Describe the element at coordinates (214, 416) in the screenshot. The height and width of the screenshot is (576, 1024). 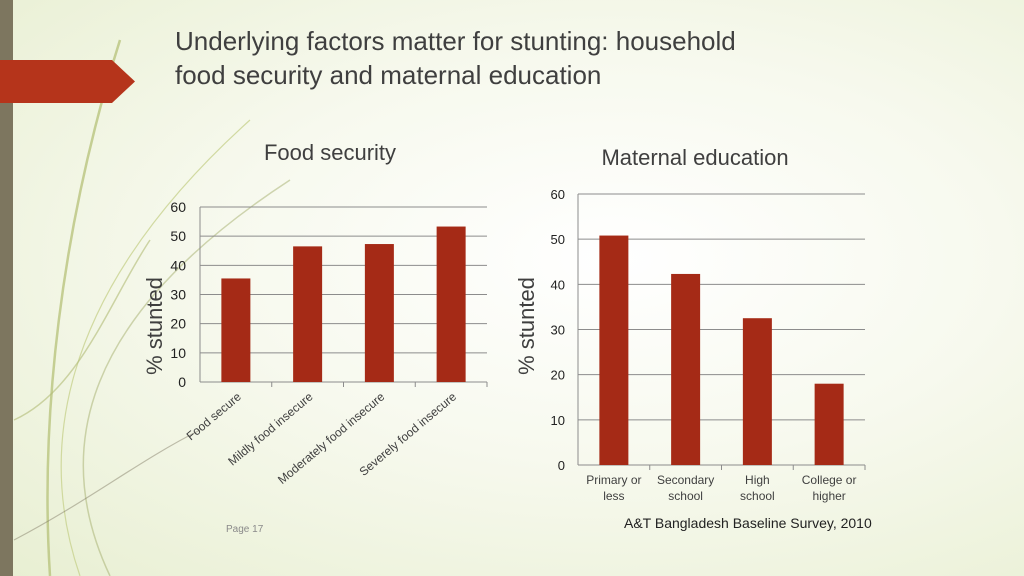
I see `food-security-x-tick-label: Food secure` at that location.